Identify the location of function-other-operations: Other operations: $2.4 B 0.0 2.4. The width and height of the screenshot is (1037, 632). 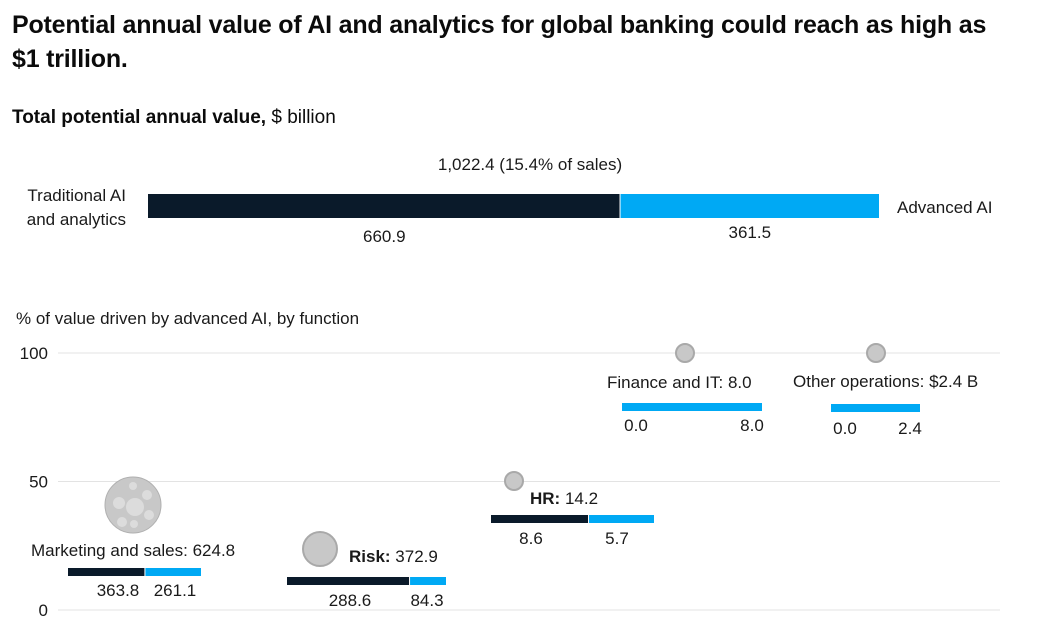
(885, 390).